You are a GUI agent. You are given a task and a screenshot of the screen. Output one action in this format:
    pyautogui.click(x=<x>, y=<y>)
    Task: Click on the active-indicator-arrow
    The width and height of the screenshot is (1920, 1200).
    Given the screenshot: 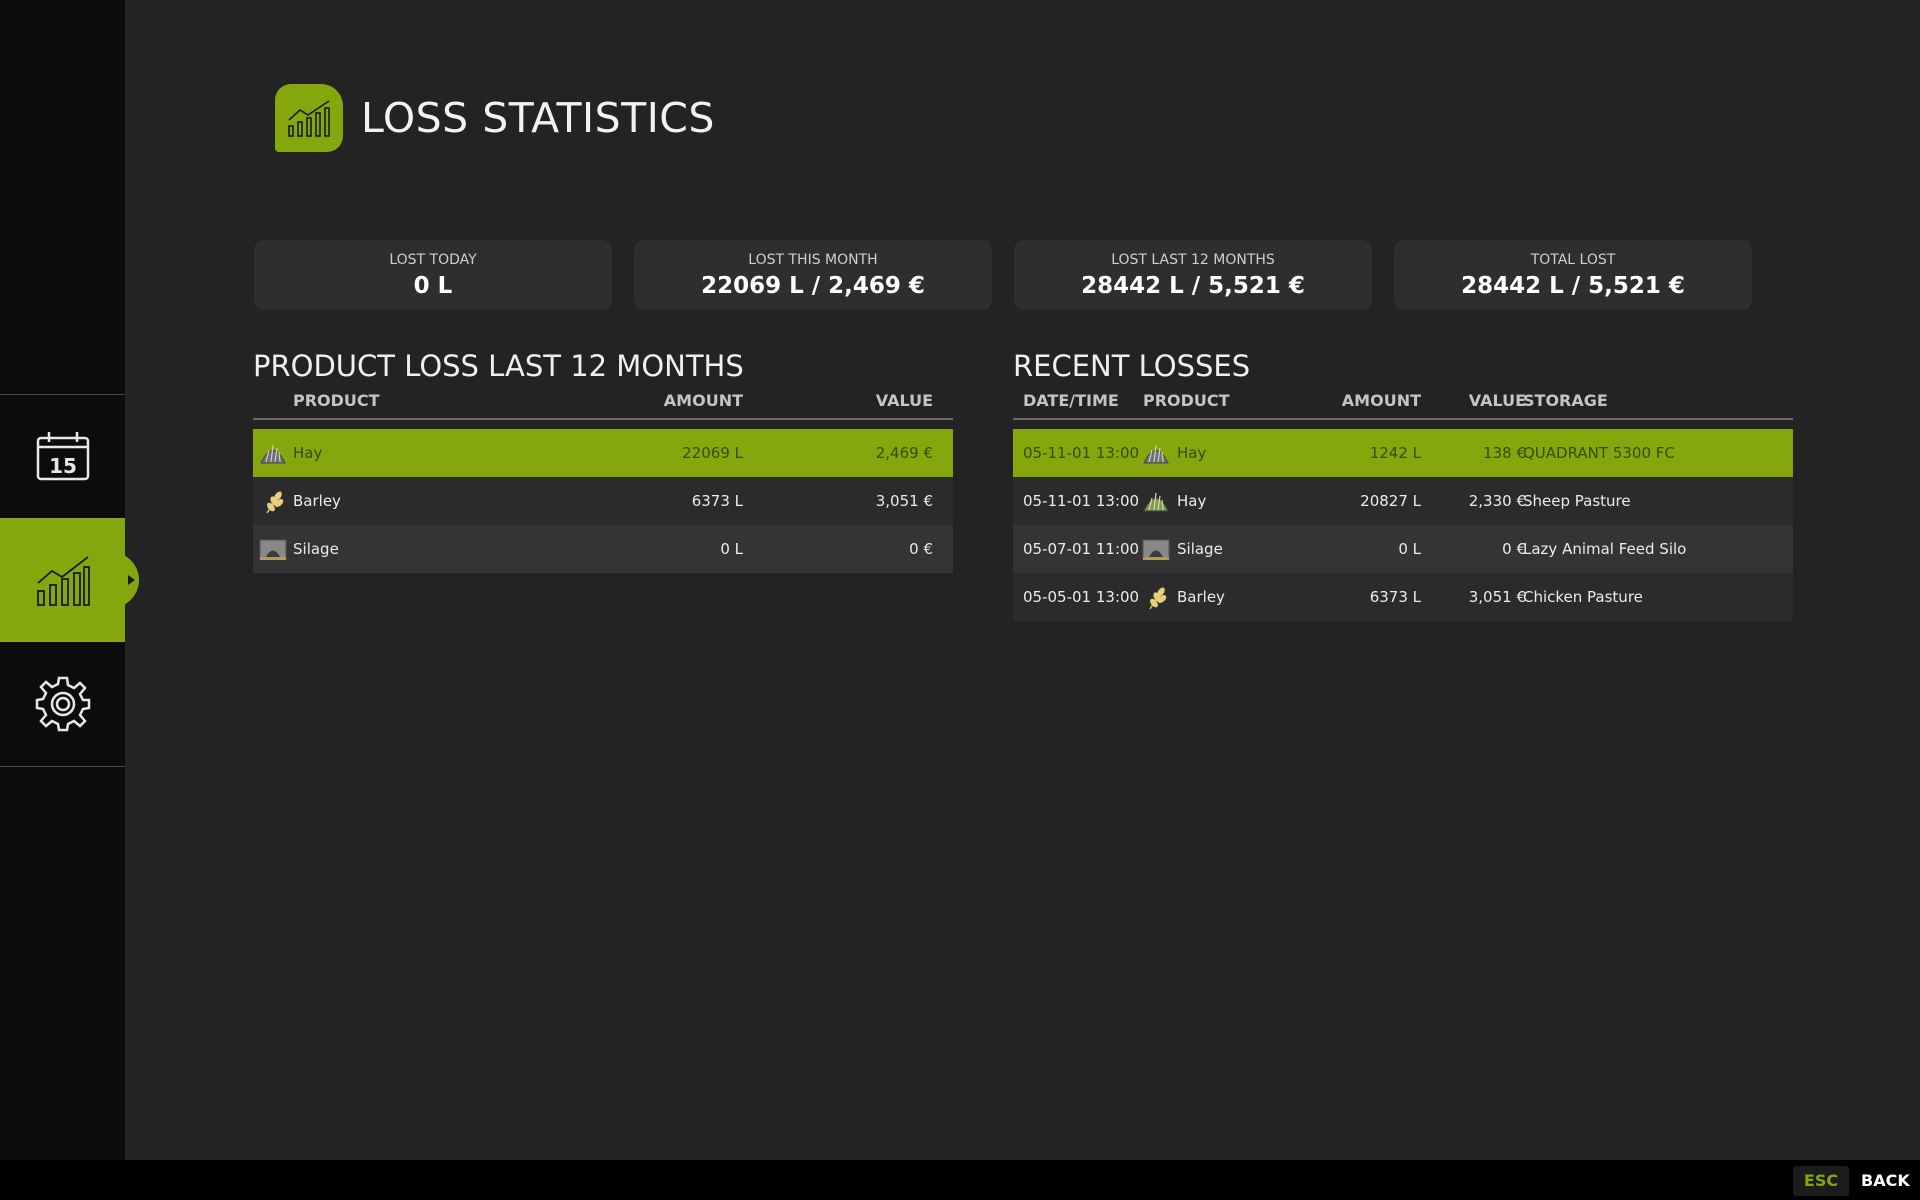 What is the action you would take?
    pyautogui.click(x=131, y=580)
    